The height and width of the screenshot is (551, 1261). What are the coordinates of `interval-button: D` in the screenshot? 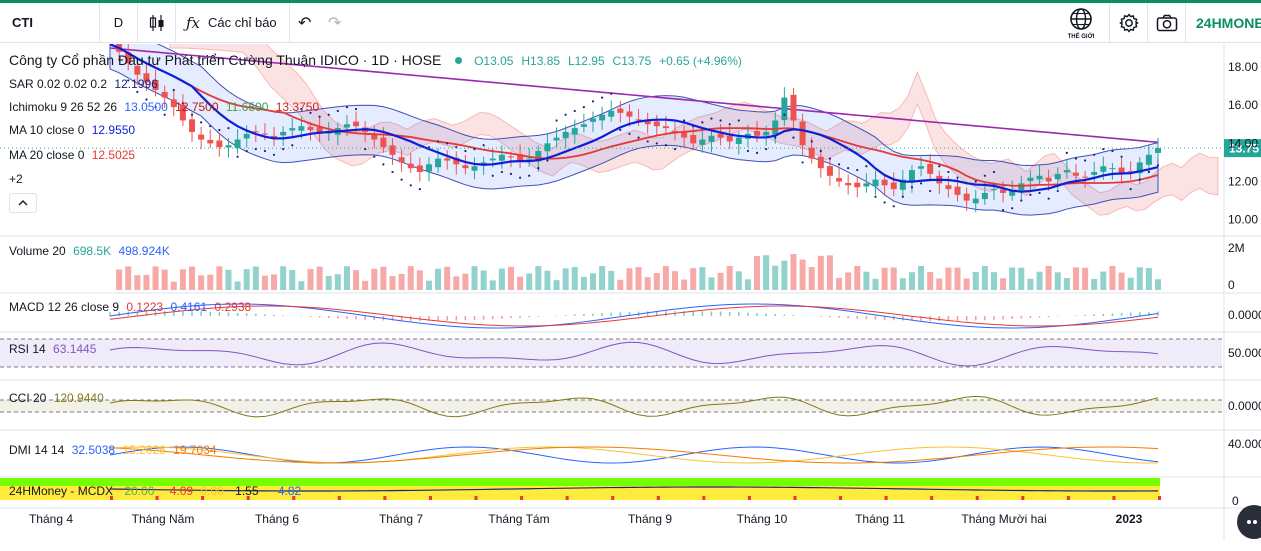 It's located at (119, 22).